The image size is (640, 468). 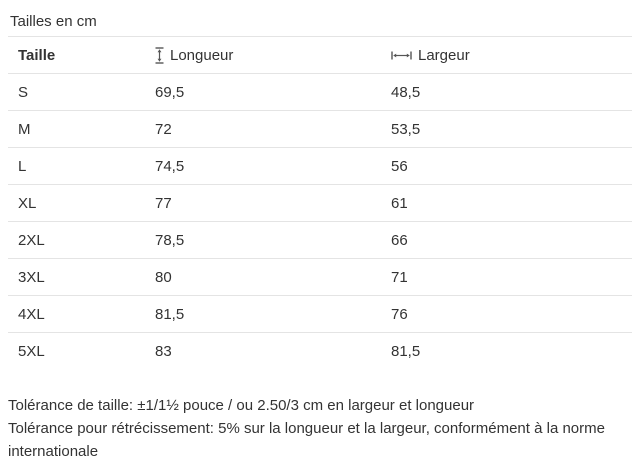 What do you see at coordinates (76, 92) in the screenshot?
I see `size-cell: S` at bounding box center [76, 92].